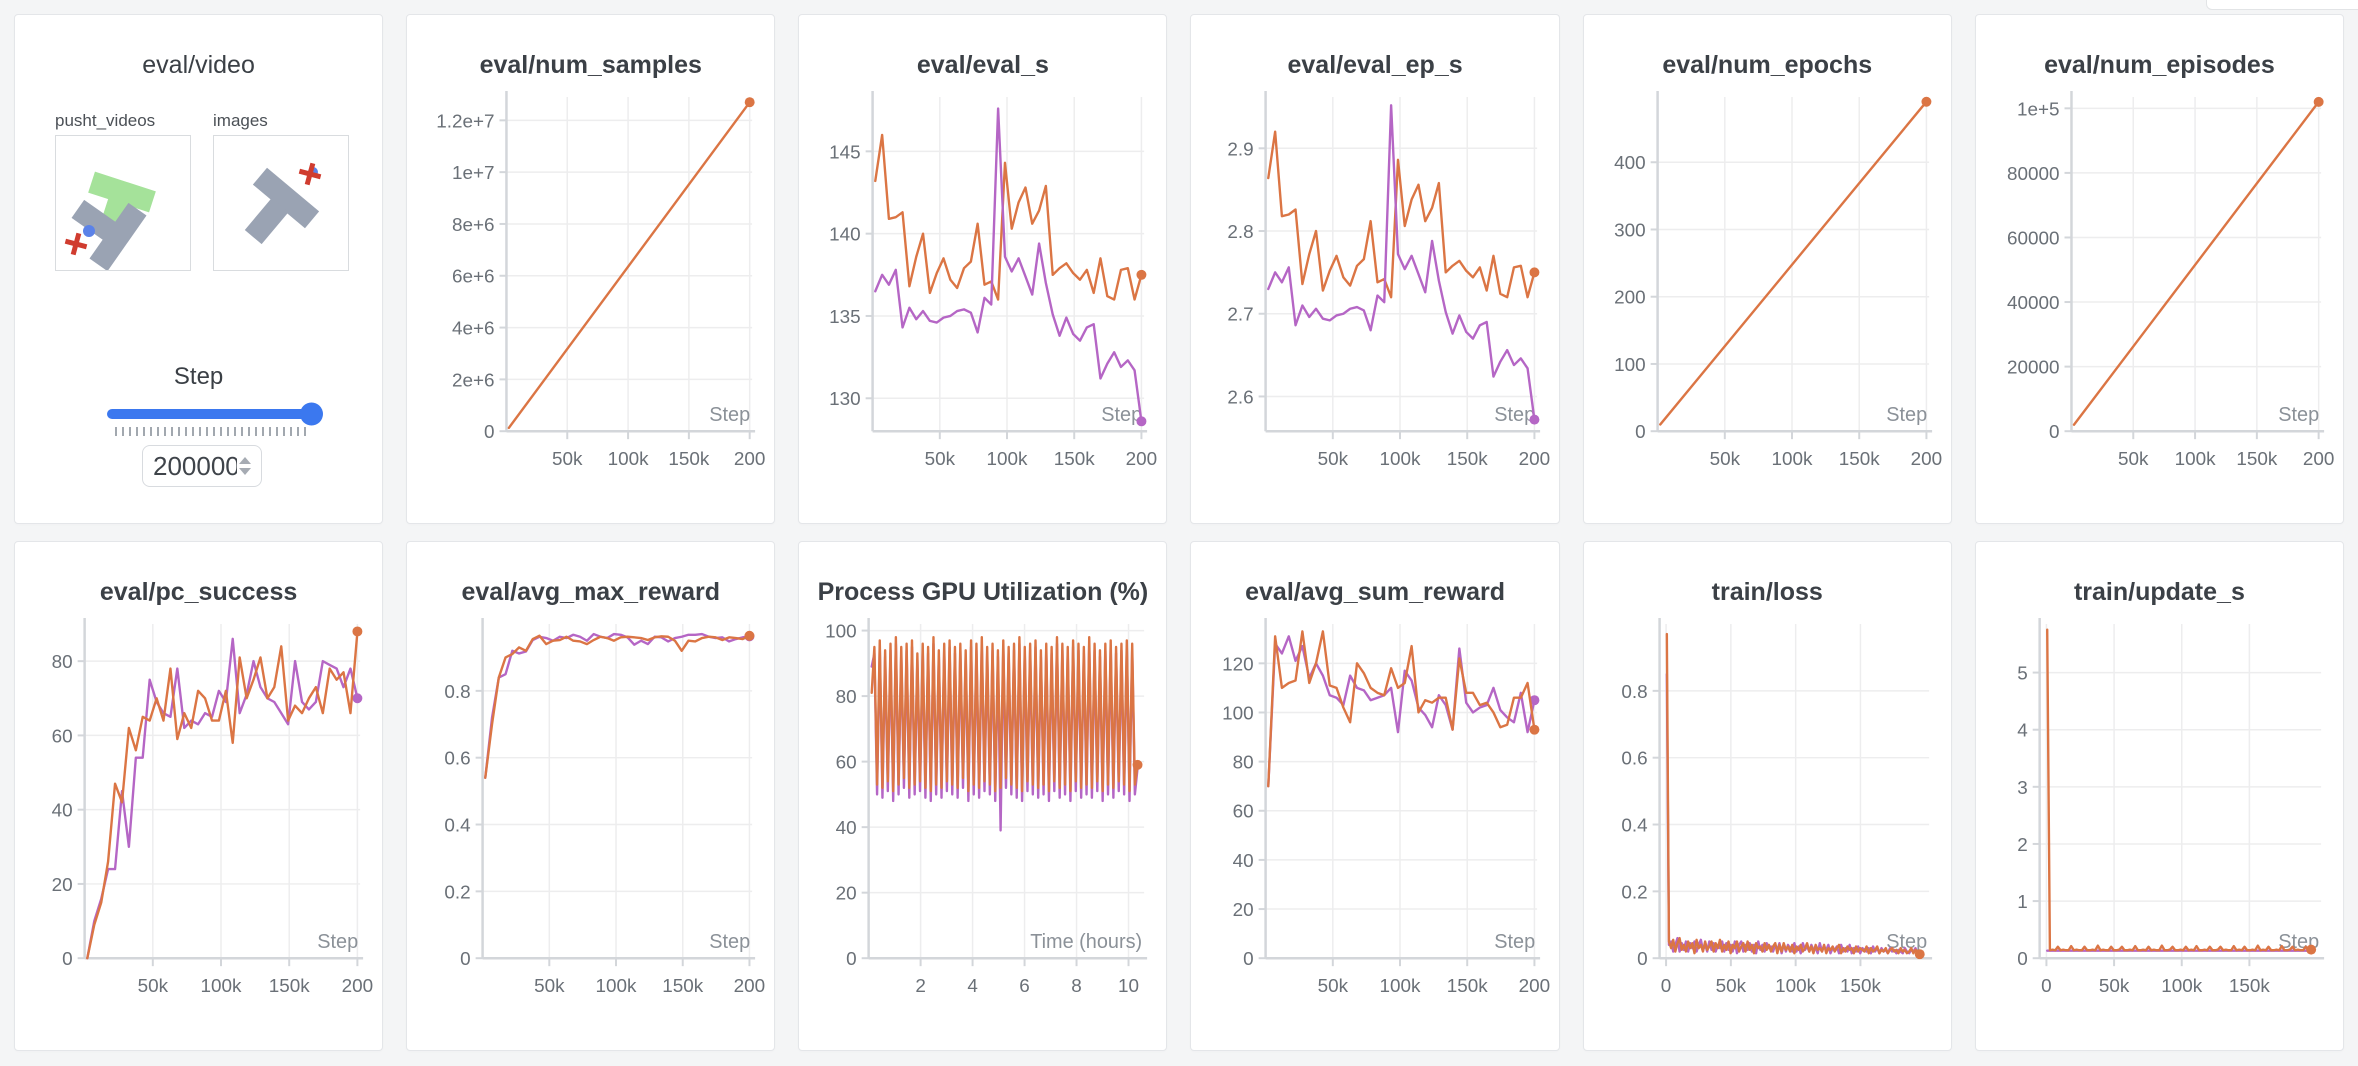 Image resolution: width=2358 pixels, height=1066 pixels. I want to click on chart-eval-eval-ep-s: 2.6 2.7 2.8 2.9 50k 100k 150k 200 Step, so click(1375, 284).